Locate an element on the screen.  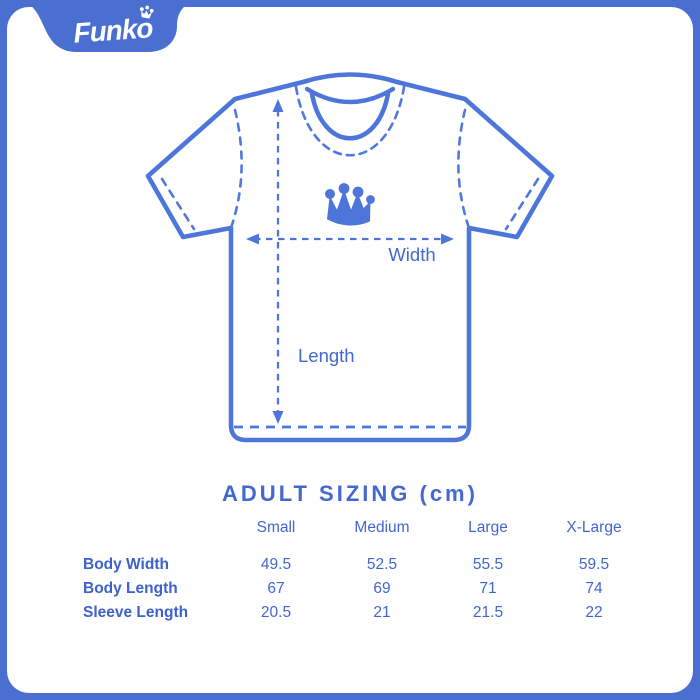
width-arrowhead-left is located at coordinates (252, 239).